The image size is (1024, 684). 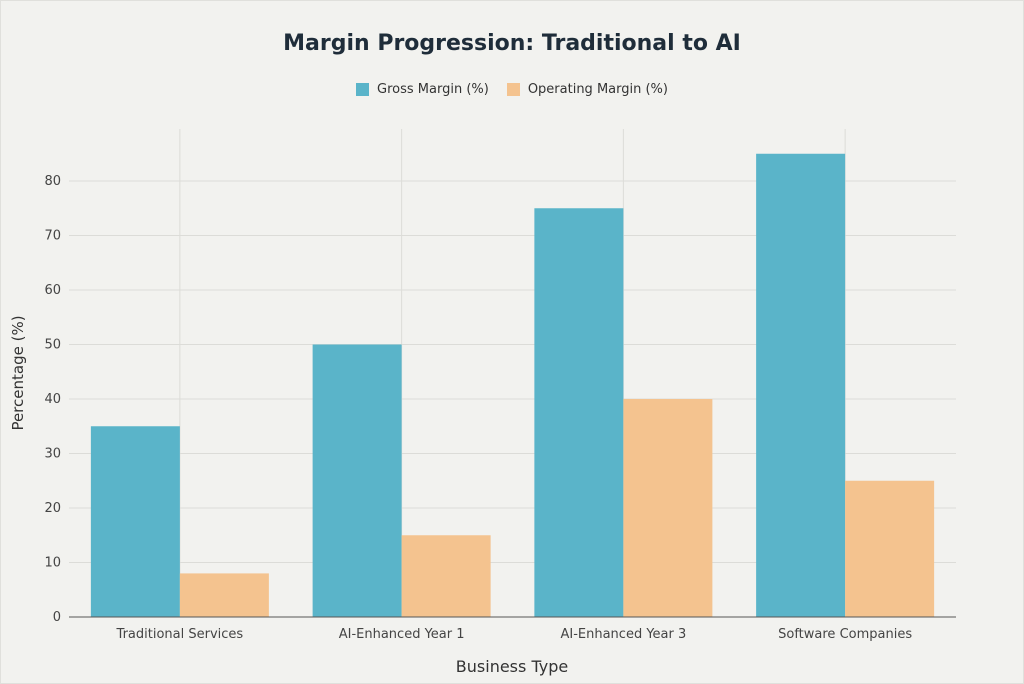 I want to click on legend-item-operating-margin: Operating Margin (%), so click(x=587, y=89).